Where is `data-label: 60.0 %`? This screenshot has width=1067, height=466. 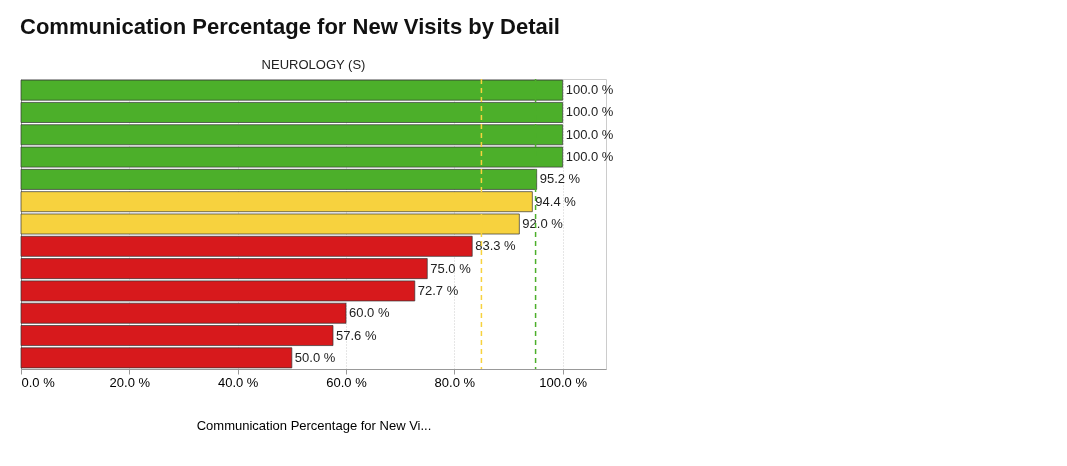
data-label: 60.0 % is located at coordinates (369, 313).